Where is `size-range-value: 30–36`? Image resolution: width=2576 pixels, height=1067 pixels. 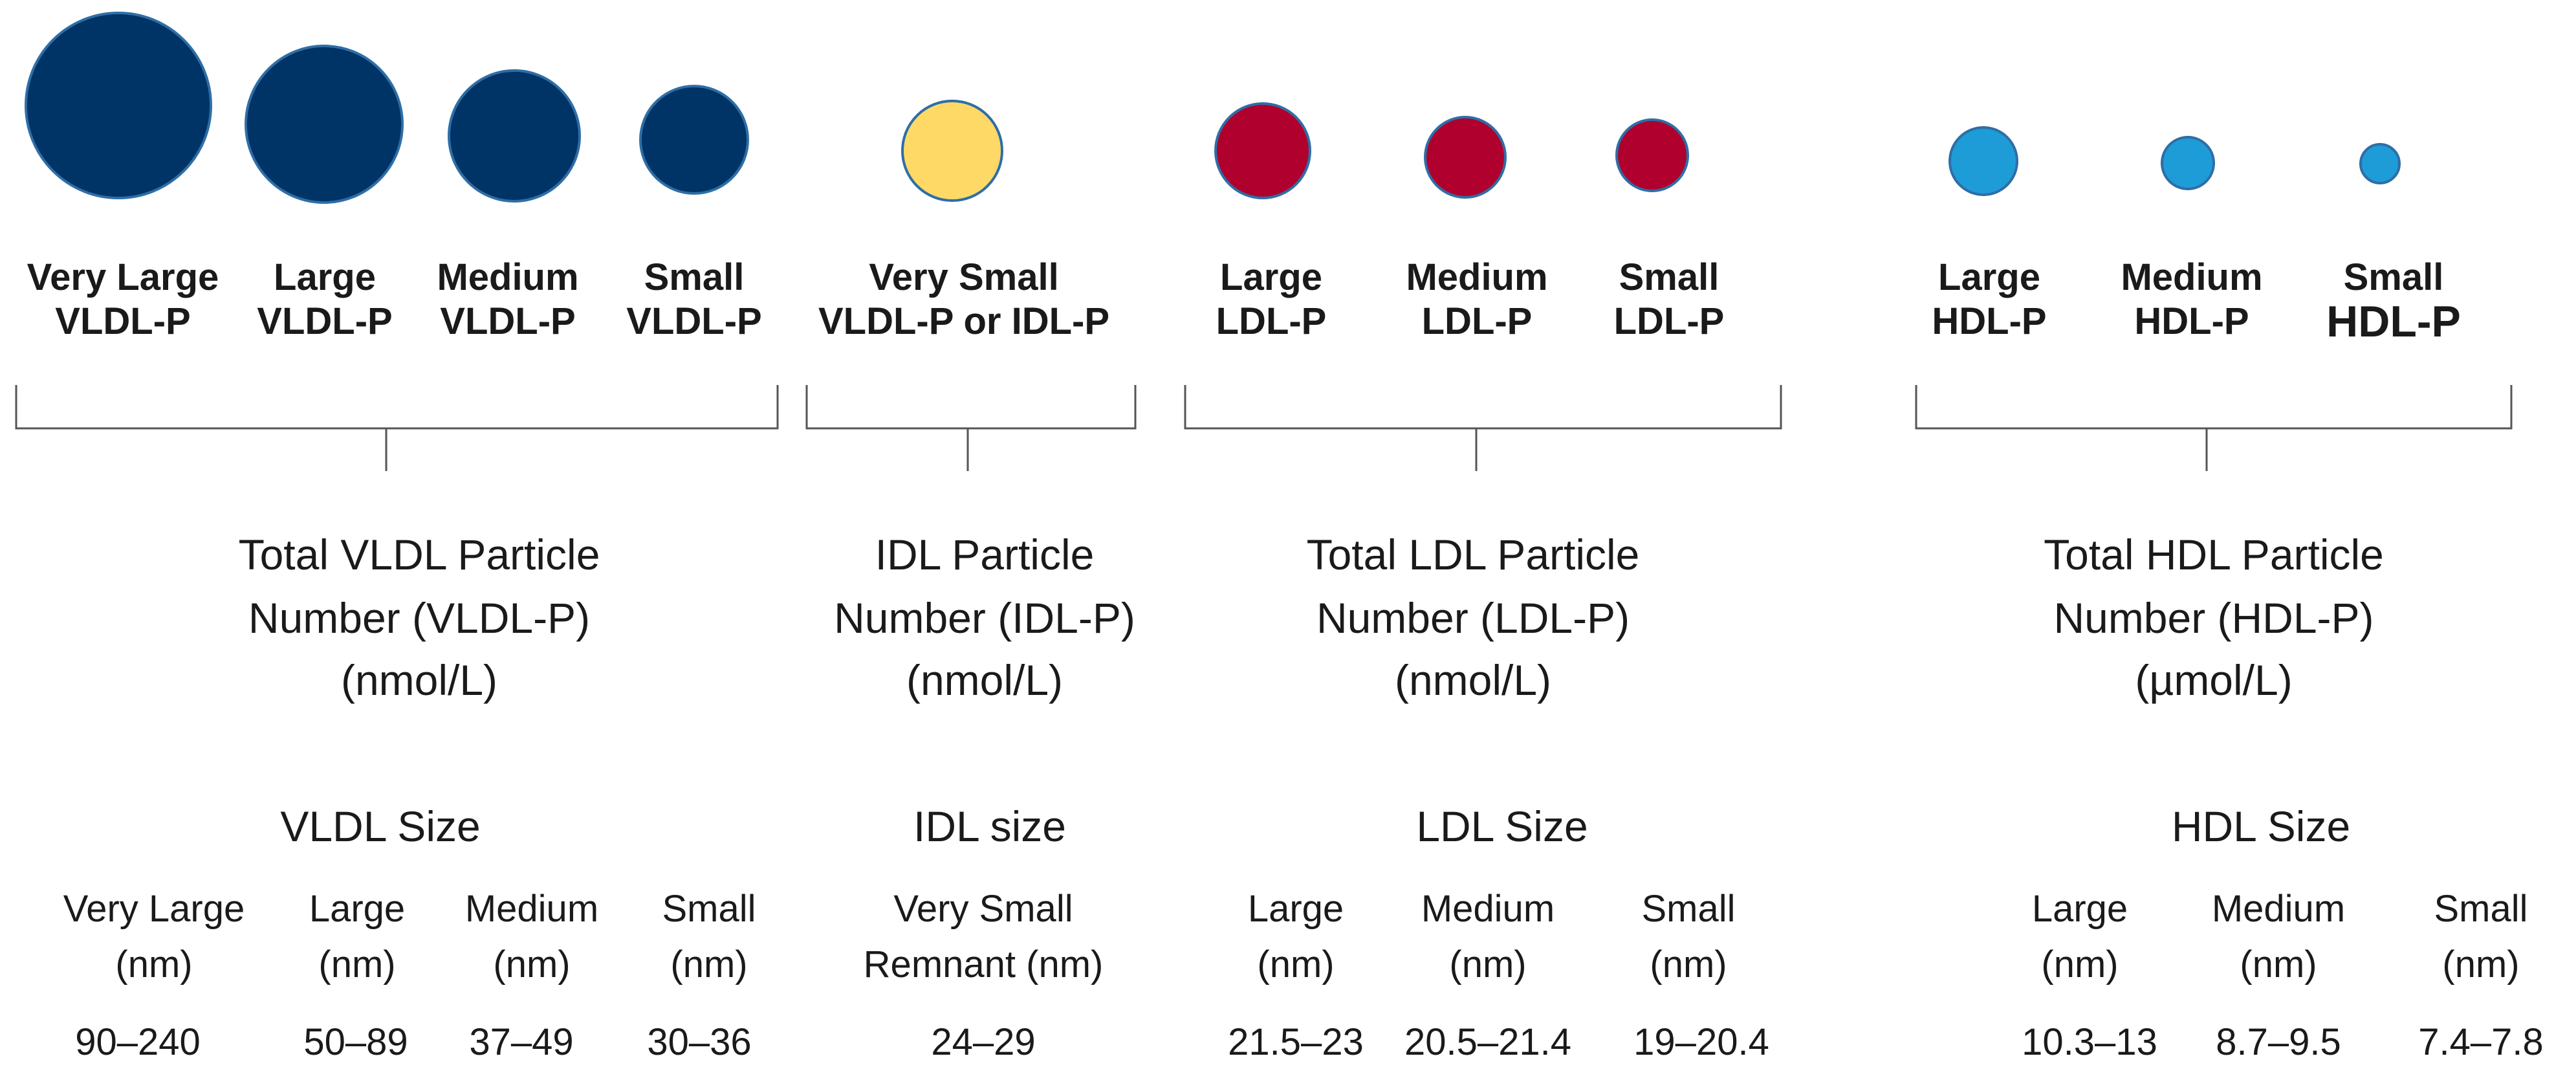 size-range-value: 30–36 is located at coordinates (699, 1042).